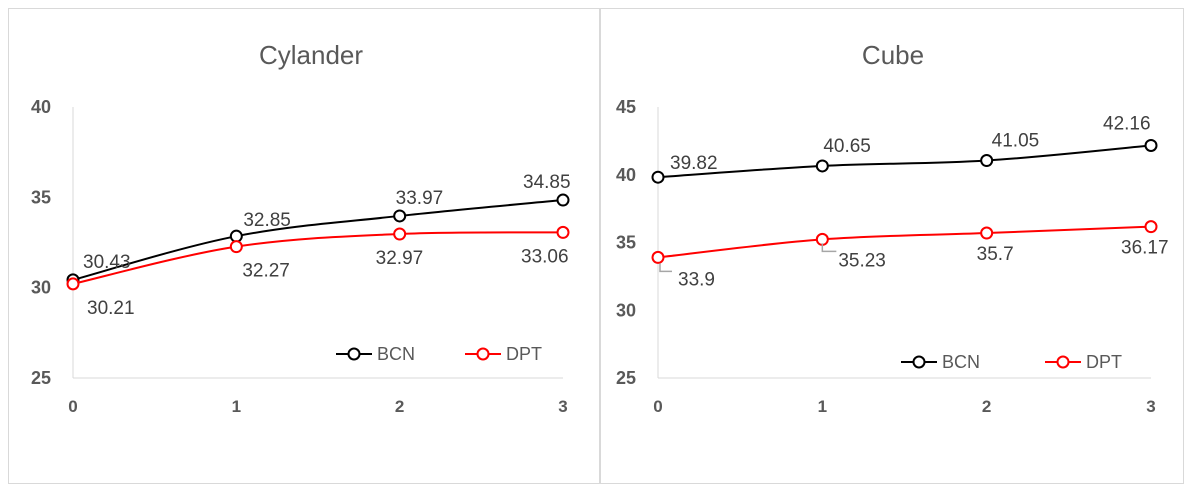 This screenshot has height=492, width=1192. I want to click on y-tick-label: 45, so click(626, 107).